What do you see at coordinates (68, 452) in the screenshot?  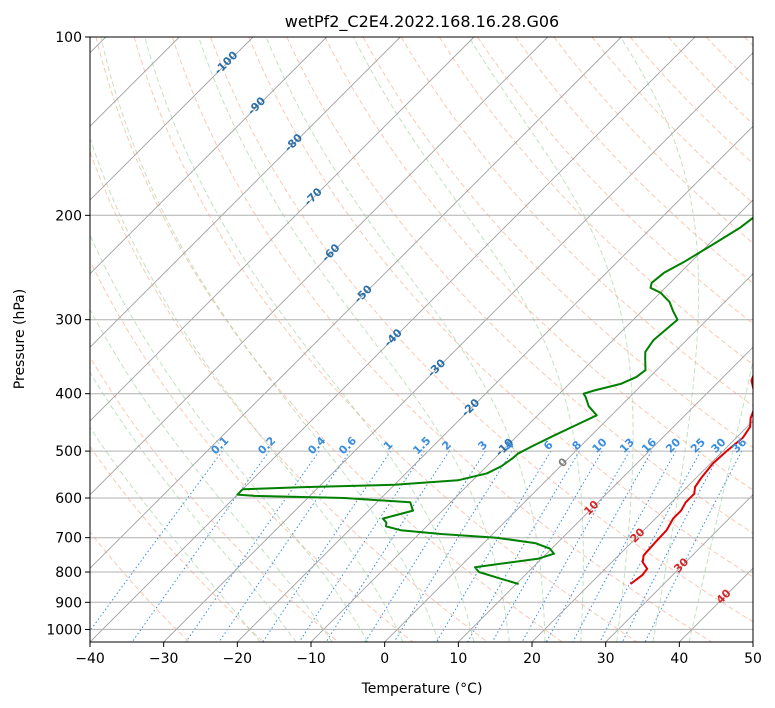 I see `y-tick-label: 500` at bounding box center [68, 452].